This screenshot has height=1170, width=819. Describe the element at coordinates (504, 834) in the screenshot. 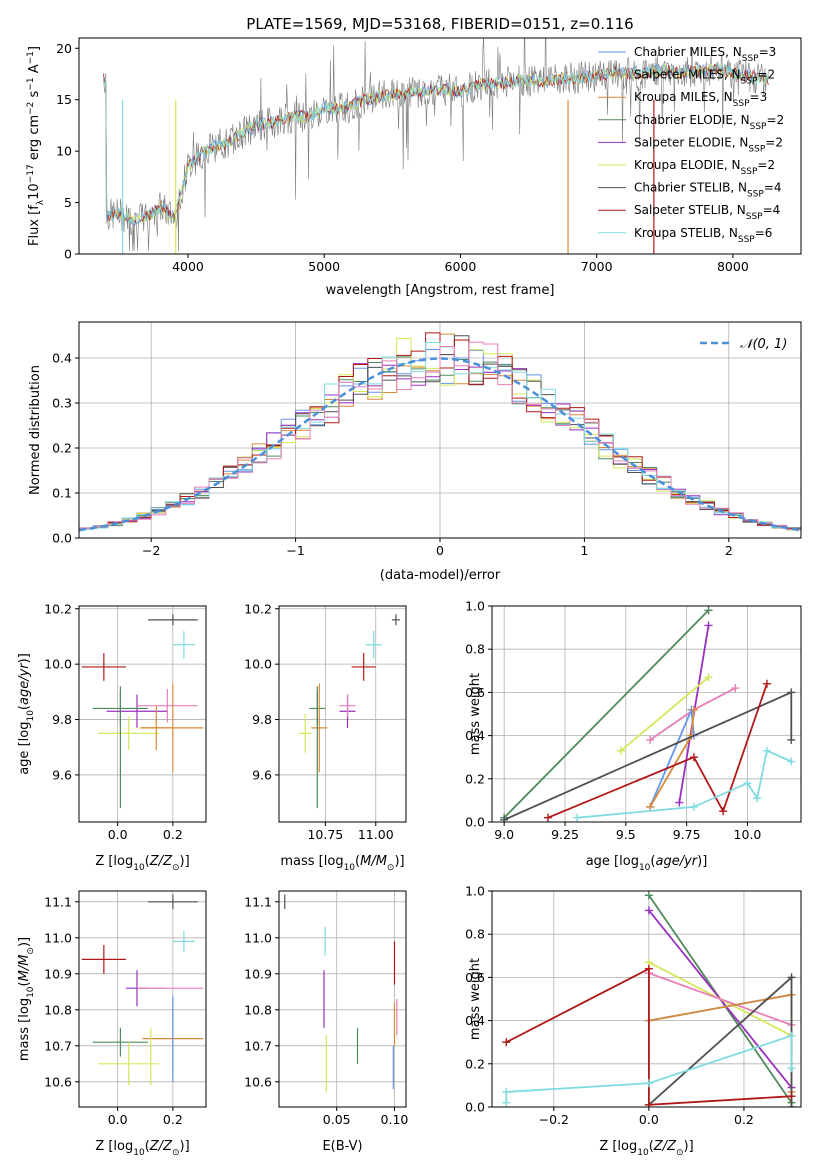

I see `x-tick-label: 9.0` at that location.